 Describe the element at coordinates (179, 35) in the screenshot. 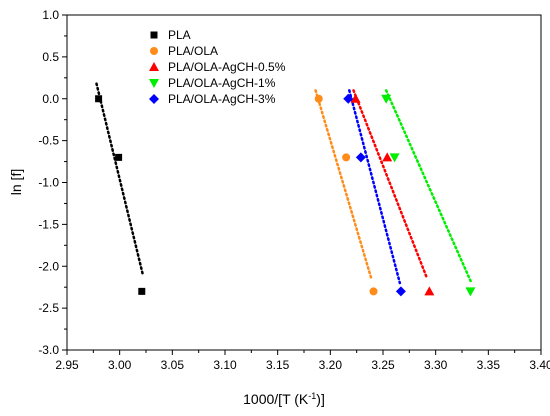

I see `legend-label: PLA` at that location.